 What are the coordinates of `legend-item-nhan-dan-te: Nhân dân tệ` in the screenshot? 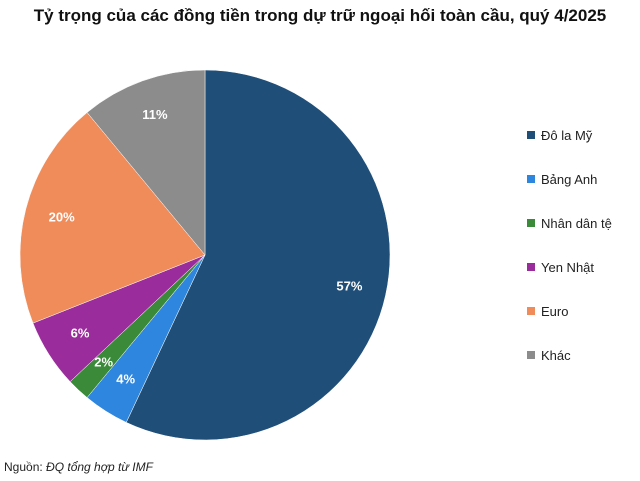 It's located at (569, 223).